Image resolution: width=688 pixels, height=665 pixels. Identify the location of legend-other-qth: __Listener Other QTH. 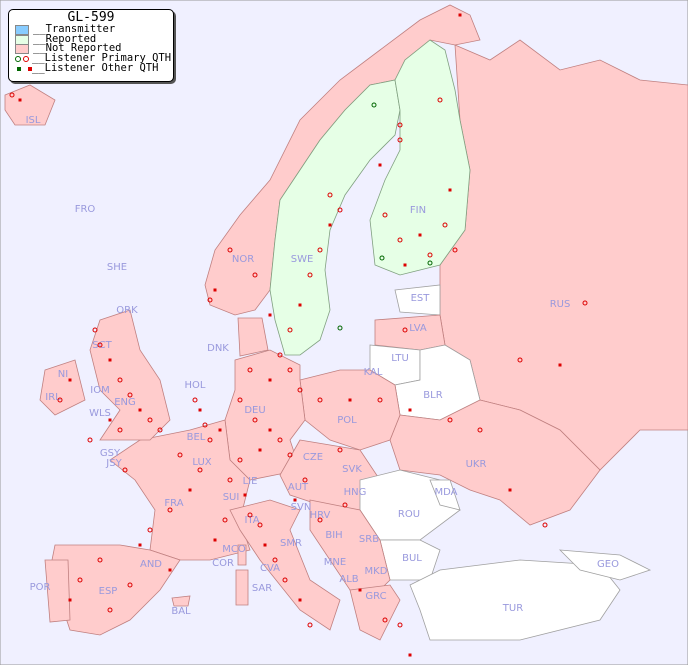
(91, 67).